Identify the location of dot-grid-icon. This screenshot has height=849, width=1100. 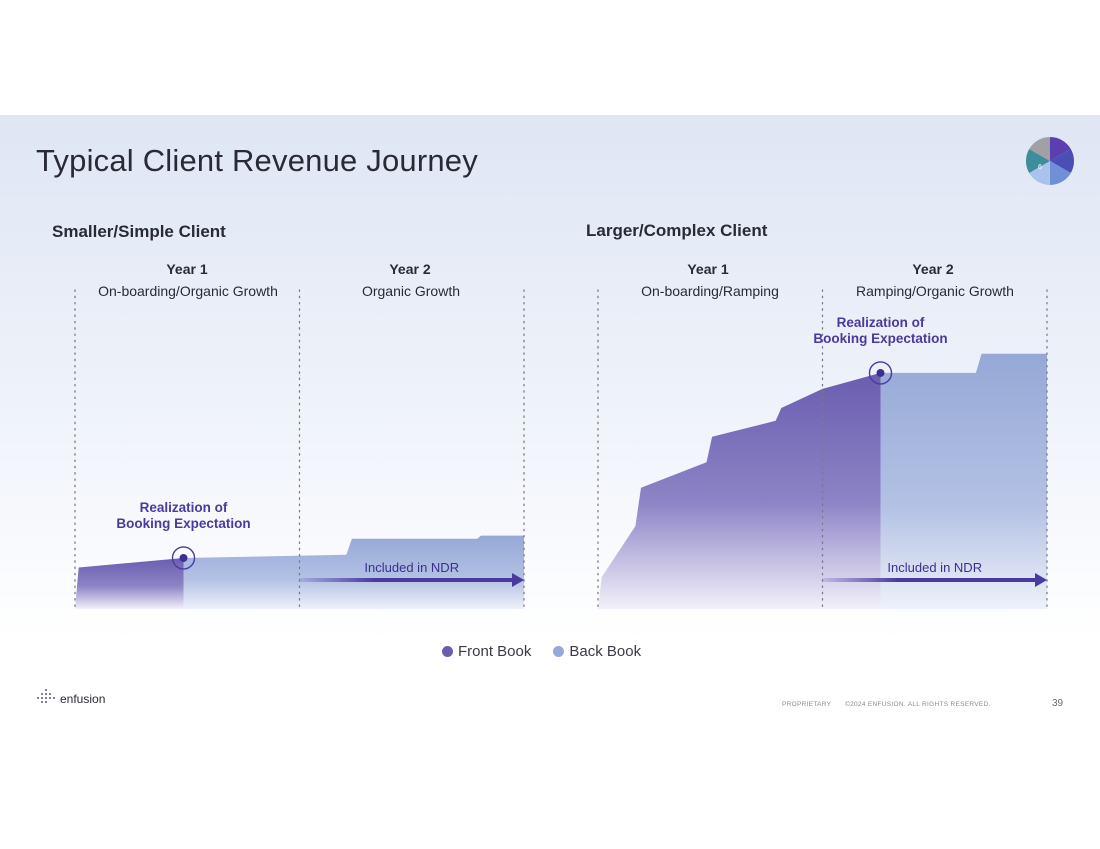
(46, 696).